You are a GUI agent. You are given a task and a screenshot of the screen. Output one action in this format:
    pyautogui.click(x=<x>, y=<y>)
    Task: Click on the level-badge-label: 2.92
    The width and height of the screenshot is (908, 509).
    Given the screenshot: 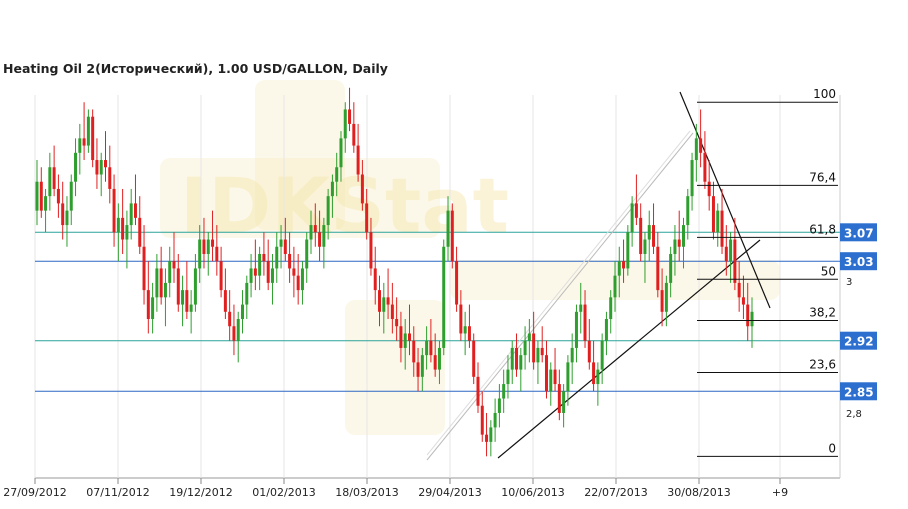 What is the action you would take?
    pyautogui.click(x=859, y=342)
    